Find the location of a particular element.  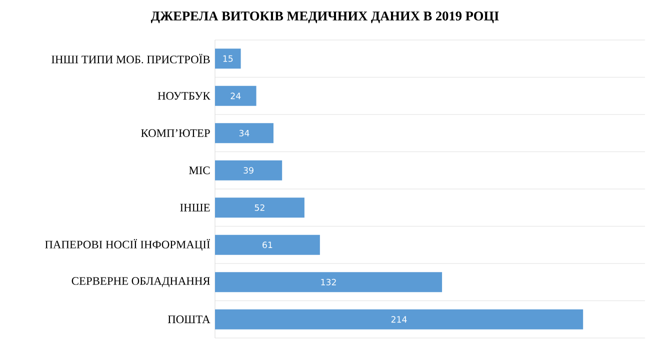

chart-title: ДЖЕРЕЛА ВИТОКІВ МЕДИЧНИХ ДАНИХ В 2019 РОЦІ is located at coordinates (324, 18).